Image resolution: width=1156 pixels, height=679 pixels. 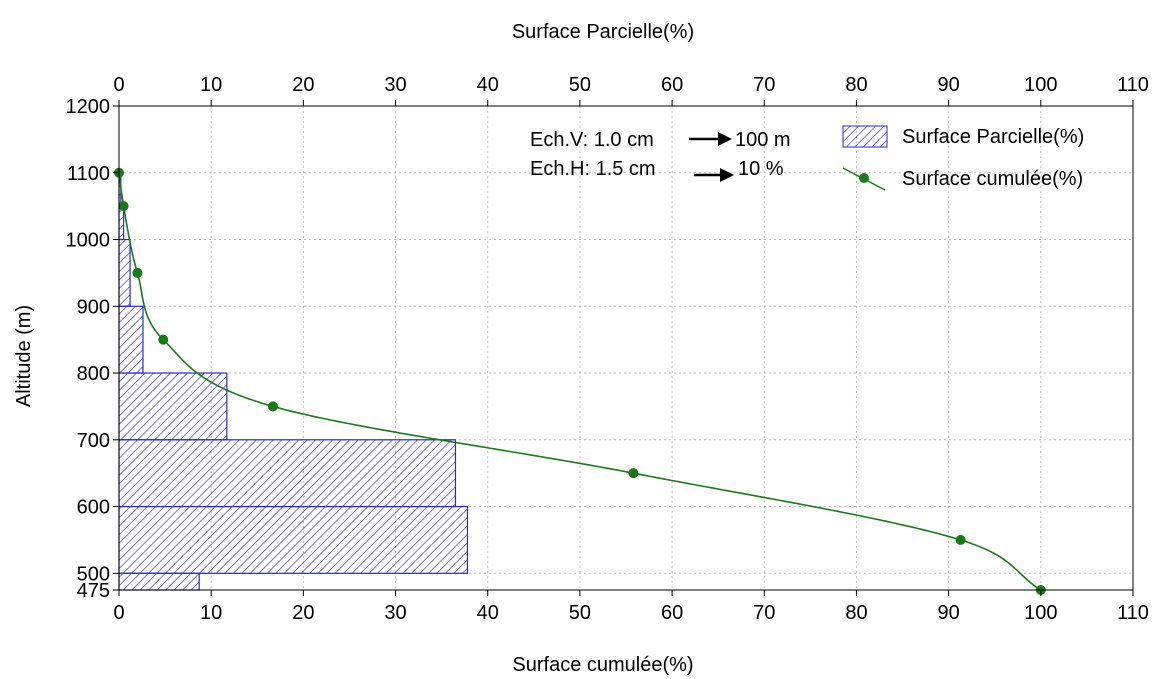 What do you see at coordinates (211, 613) in the screenshot?
I see `x-tick-label-bottom: 10` at bounding box center [211, 613].